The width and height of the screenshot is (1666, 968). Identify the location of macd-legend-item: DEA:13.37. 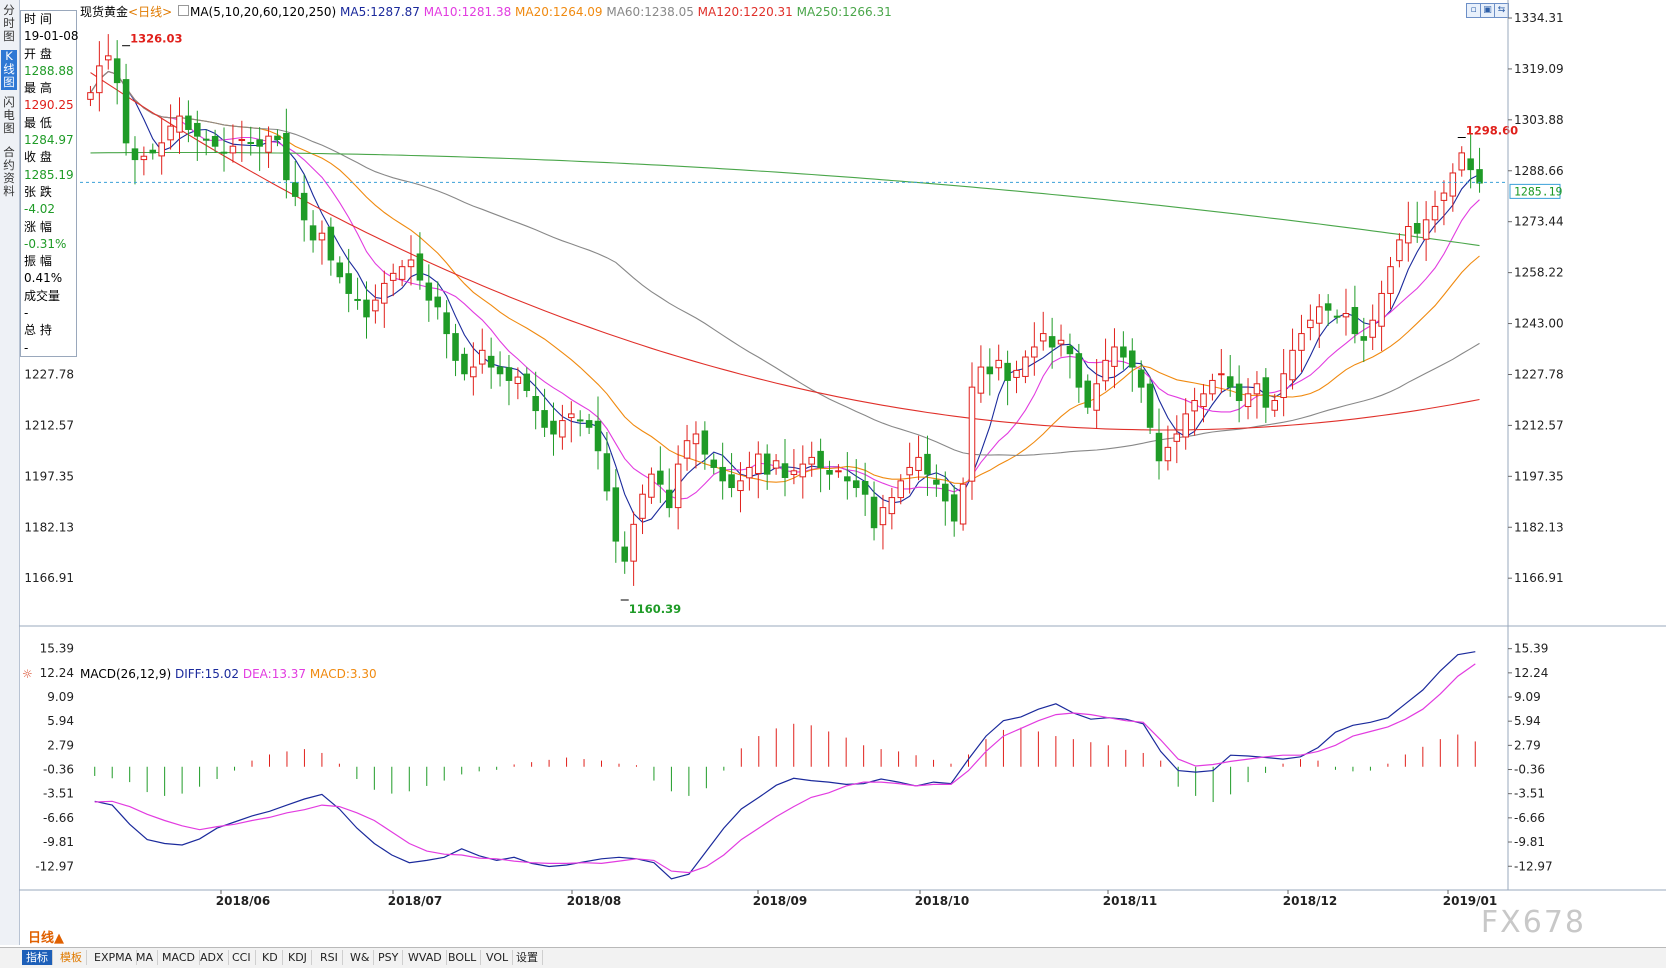
(273, 674).